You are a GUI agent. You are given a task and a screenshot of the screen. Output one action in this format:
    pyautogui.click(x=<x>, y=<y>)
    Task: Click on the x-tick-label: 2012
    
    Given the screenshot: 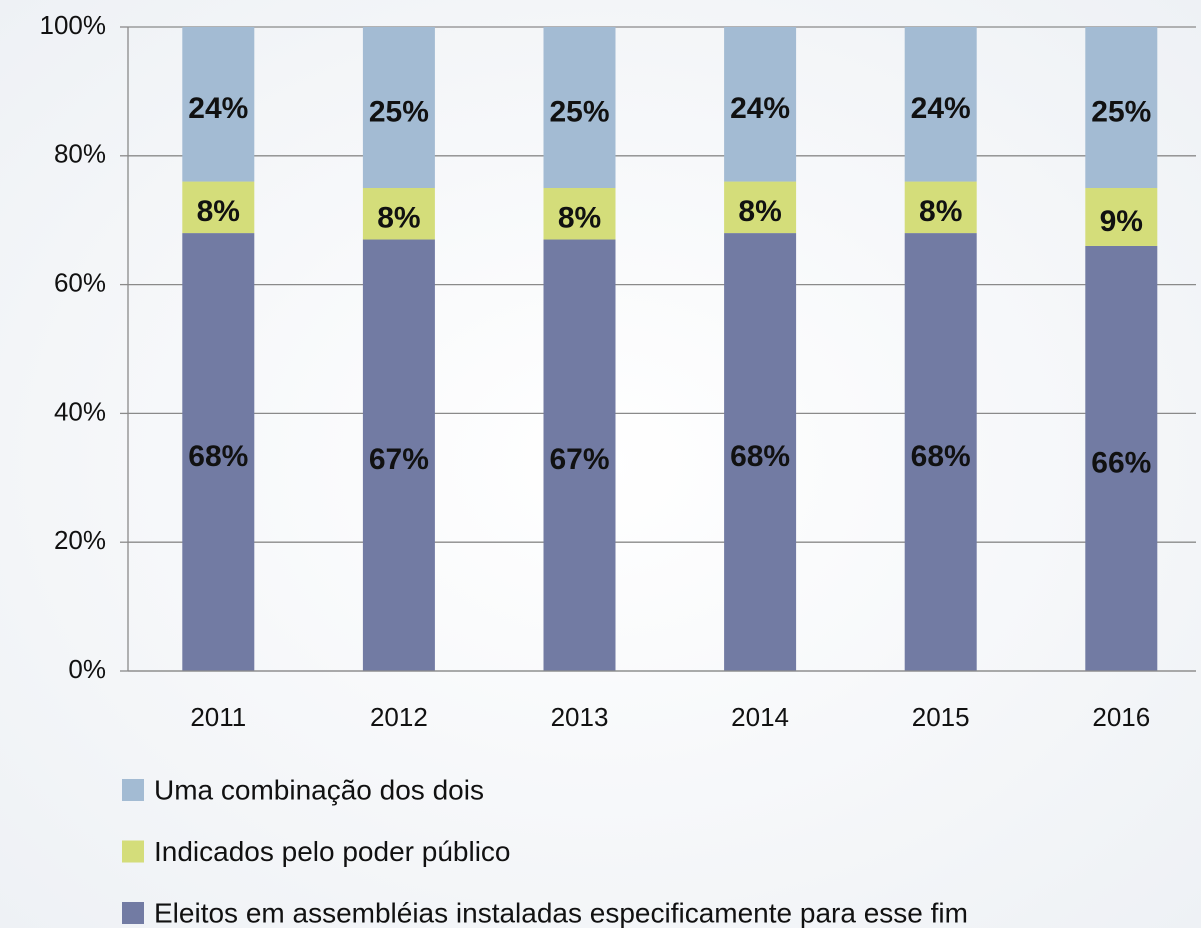 What is the action you would take?
    pyautogui.click(x=399, y=717)
    